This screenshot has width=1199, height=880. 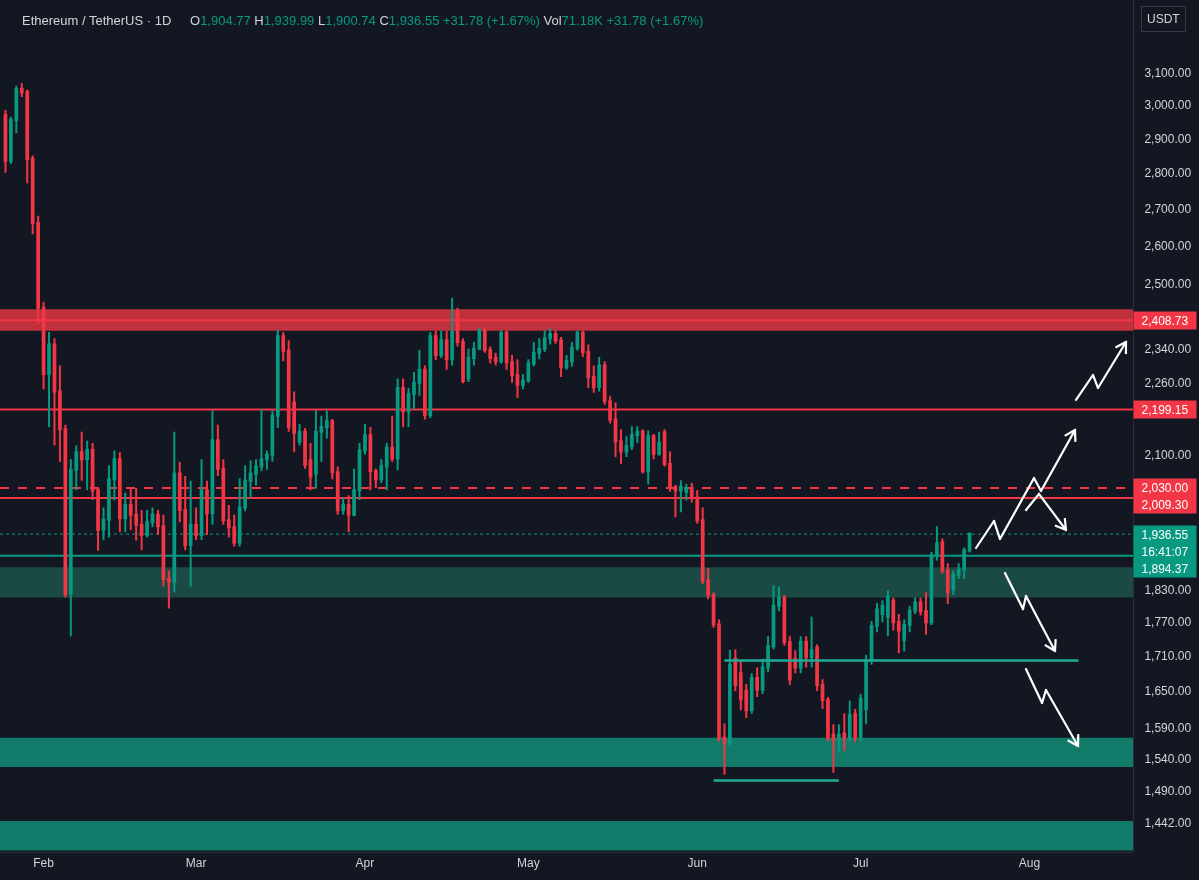 I want to click on y-tick-label: 1,770.00, so click(x=1168, y=622).